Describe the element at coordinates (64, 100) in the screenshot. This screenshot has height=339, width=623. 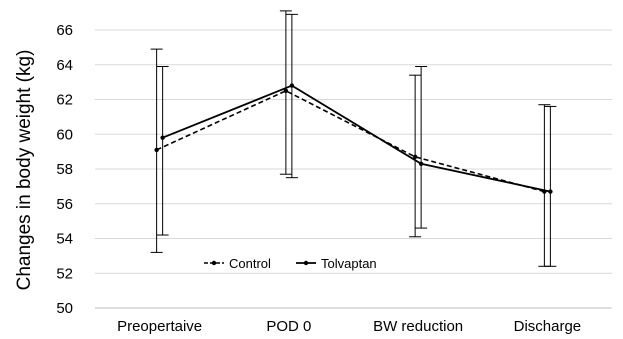
I see `y-tick-label-62: 62` at that location.